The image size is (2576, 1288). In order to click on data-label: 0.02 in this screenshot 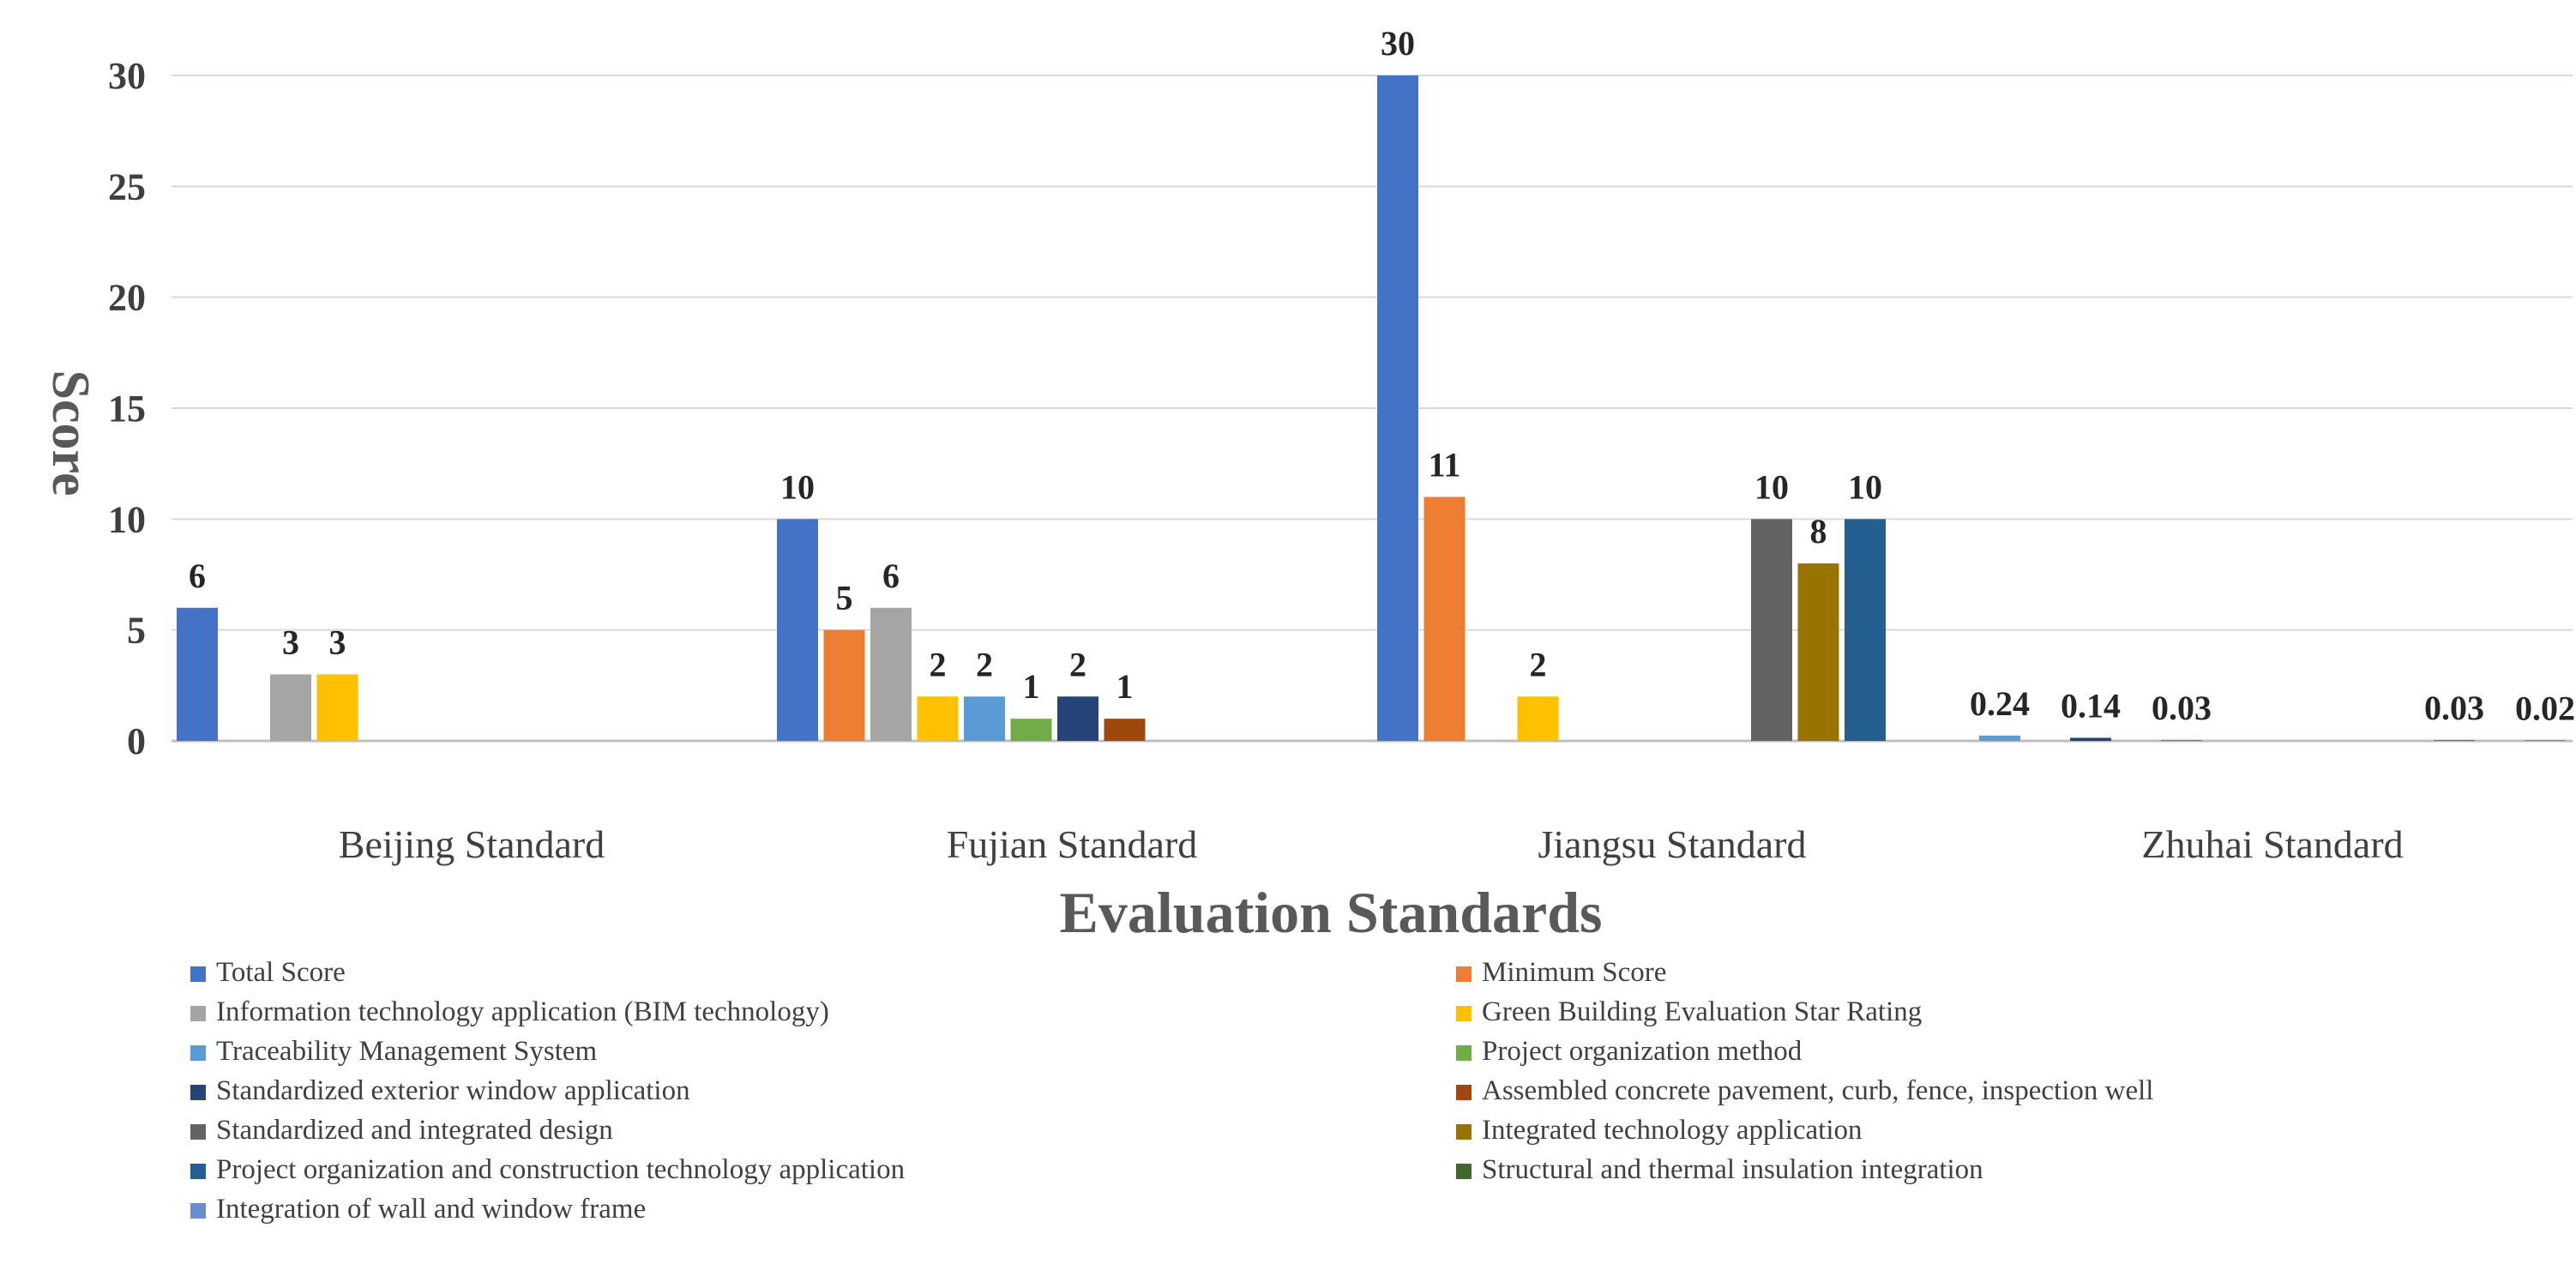, I will do `click(2545, 708)`.